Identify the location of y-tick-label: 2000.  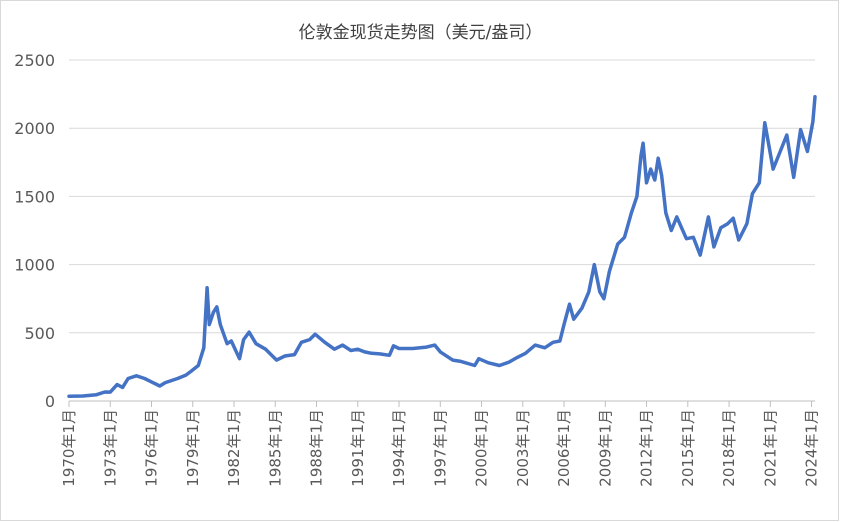
(34, 128).